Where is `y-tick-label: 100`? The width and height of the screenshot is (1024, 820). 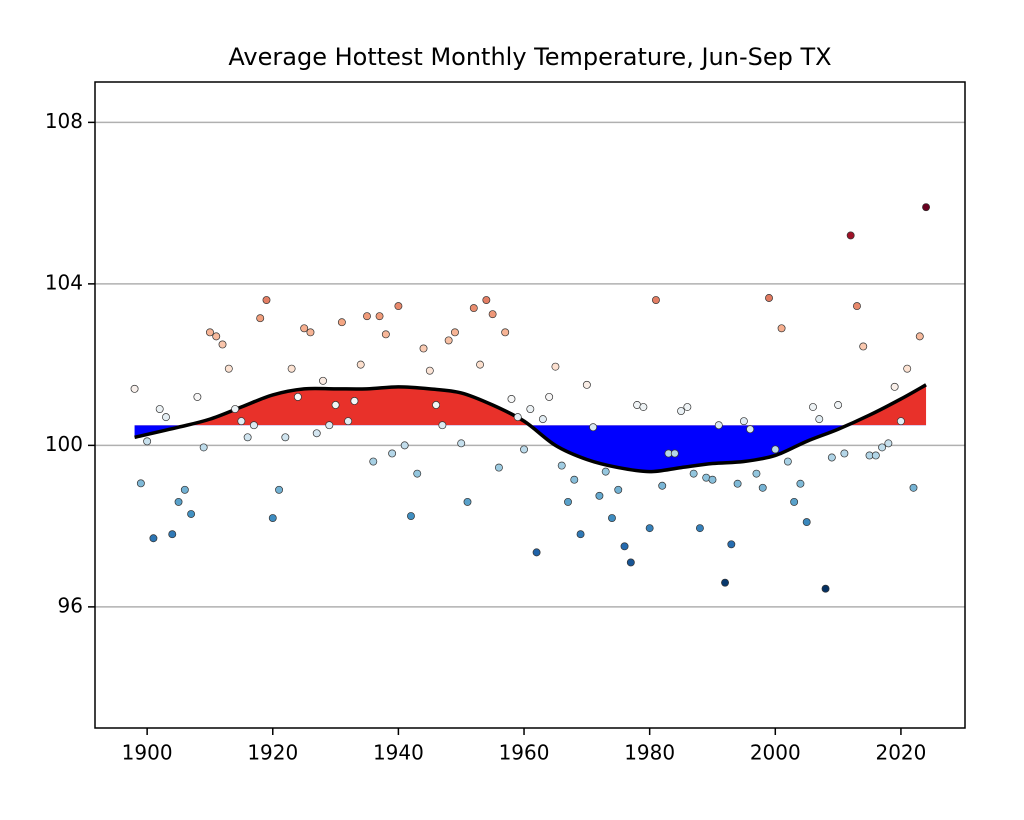
y-tick-label: 100 is located at coordinates (64, 444).